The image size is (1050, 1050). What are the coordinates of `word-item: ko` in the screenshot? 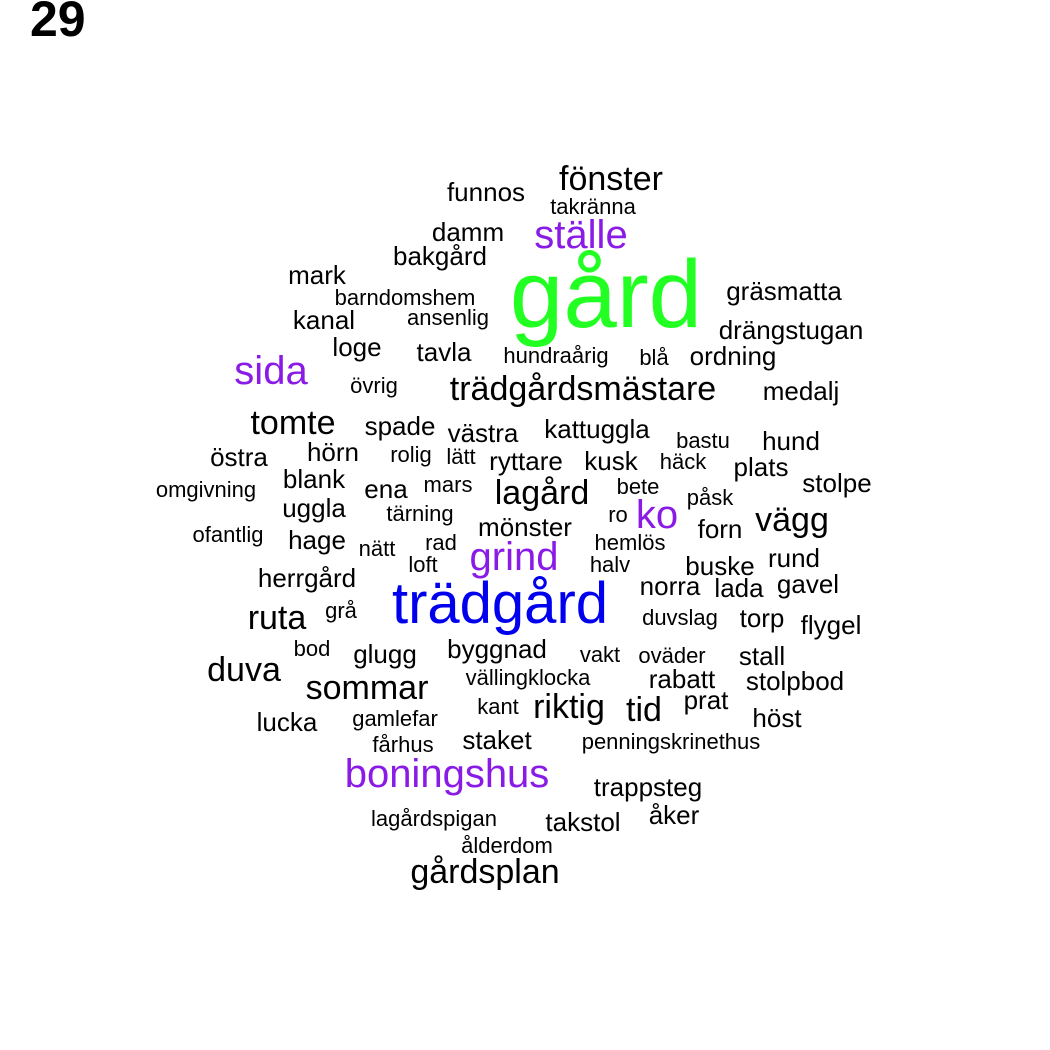 It's located at (657, 515).